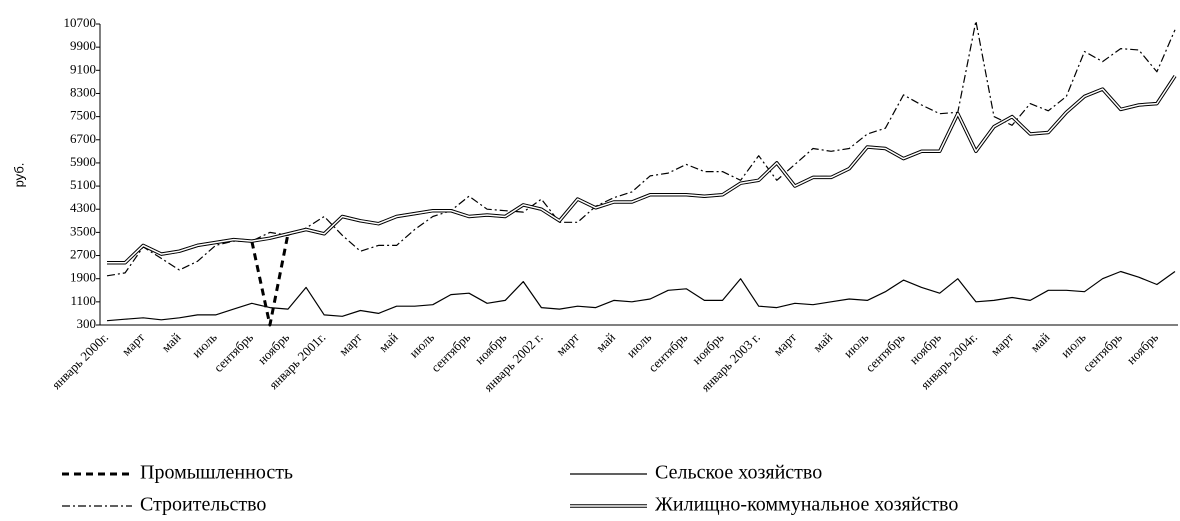 The image size is (1180, 521). Describe the element at coordinates (18, 175) in the screenshot. I see `y-axis-label: руб.` at that location.